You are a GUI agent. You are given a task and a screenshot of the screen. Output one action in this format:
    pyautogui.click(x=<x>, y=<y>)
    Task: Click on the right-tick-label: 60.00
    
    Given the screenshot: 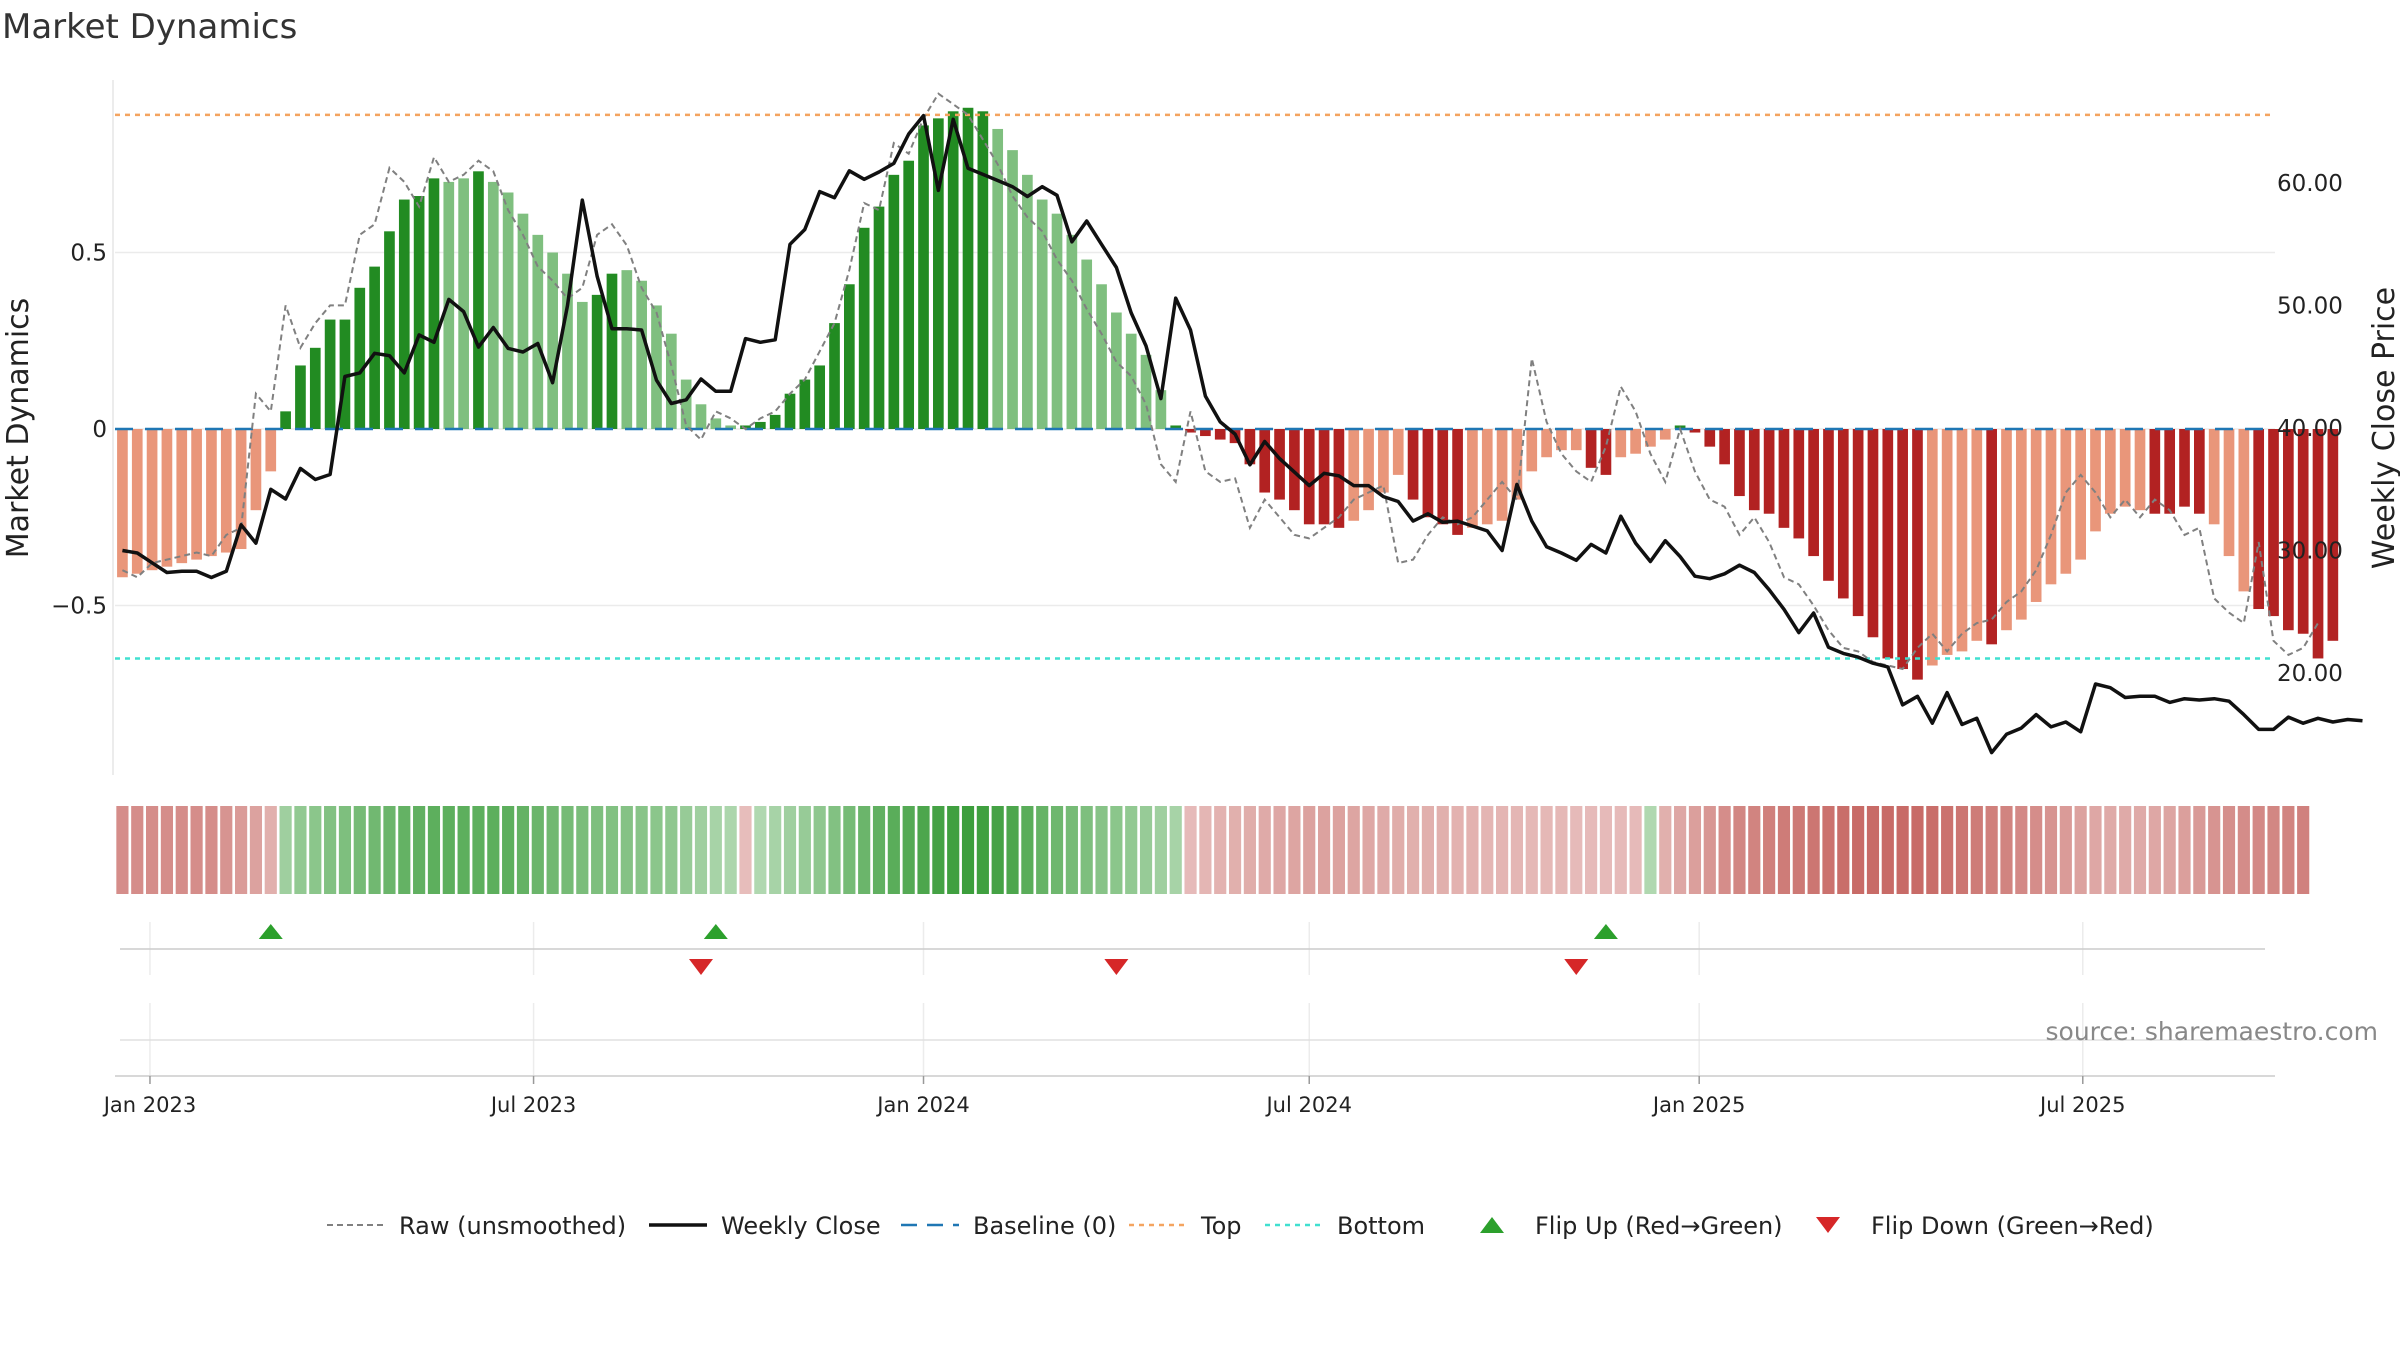 What is the action you would take?
    pyautogui.click(x=2310, y=184)
    